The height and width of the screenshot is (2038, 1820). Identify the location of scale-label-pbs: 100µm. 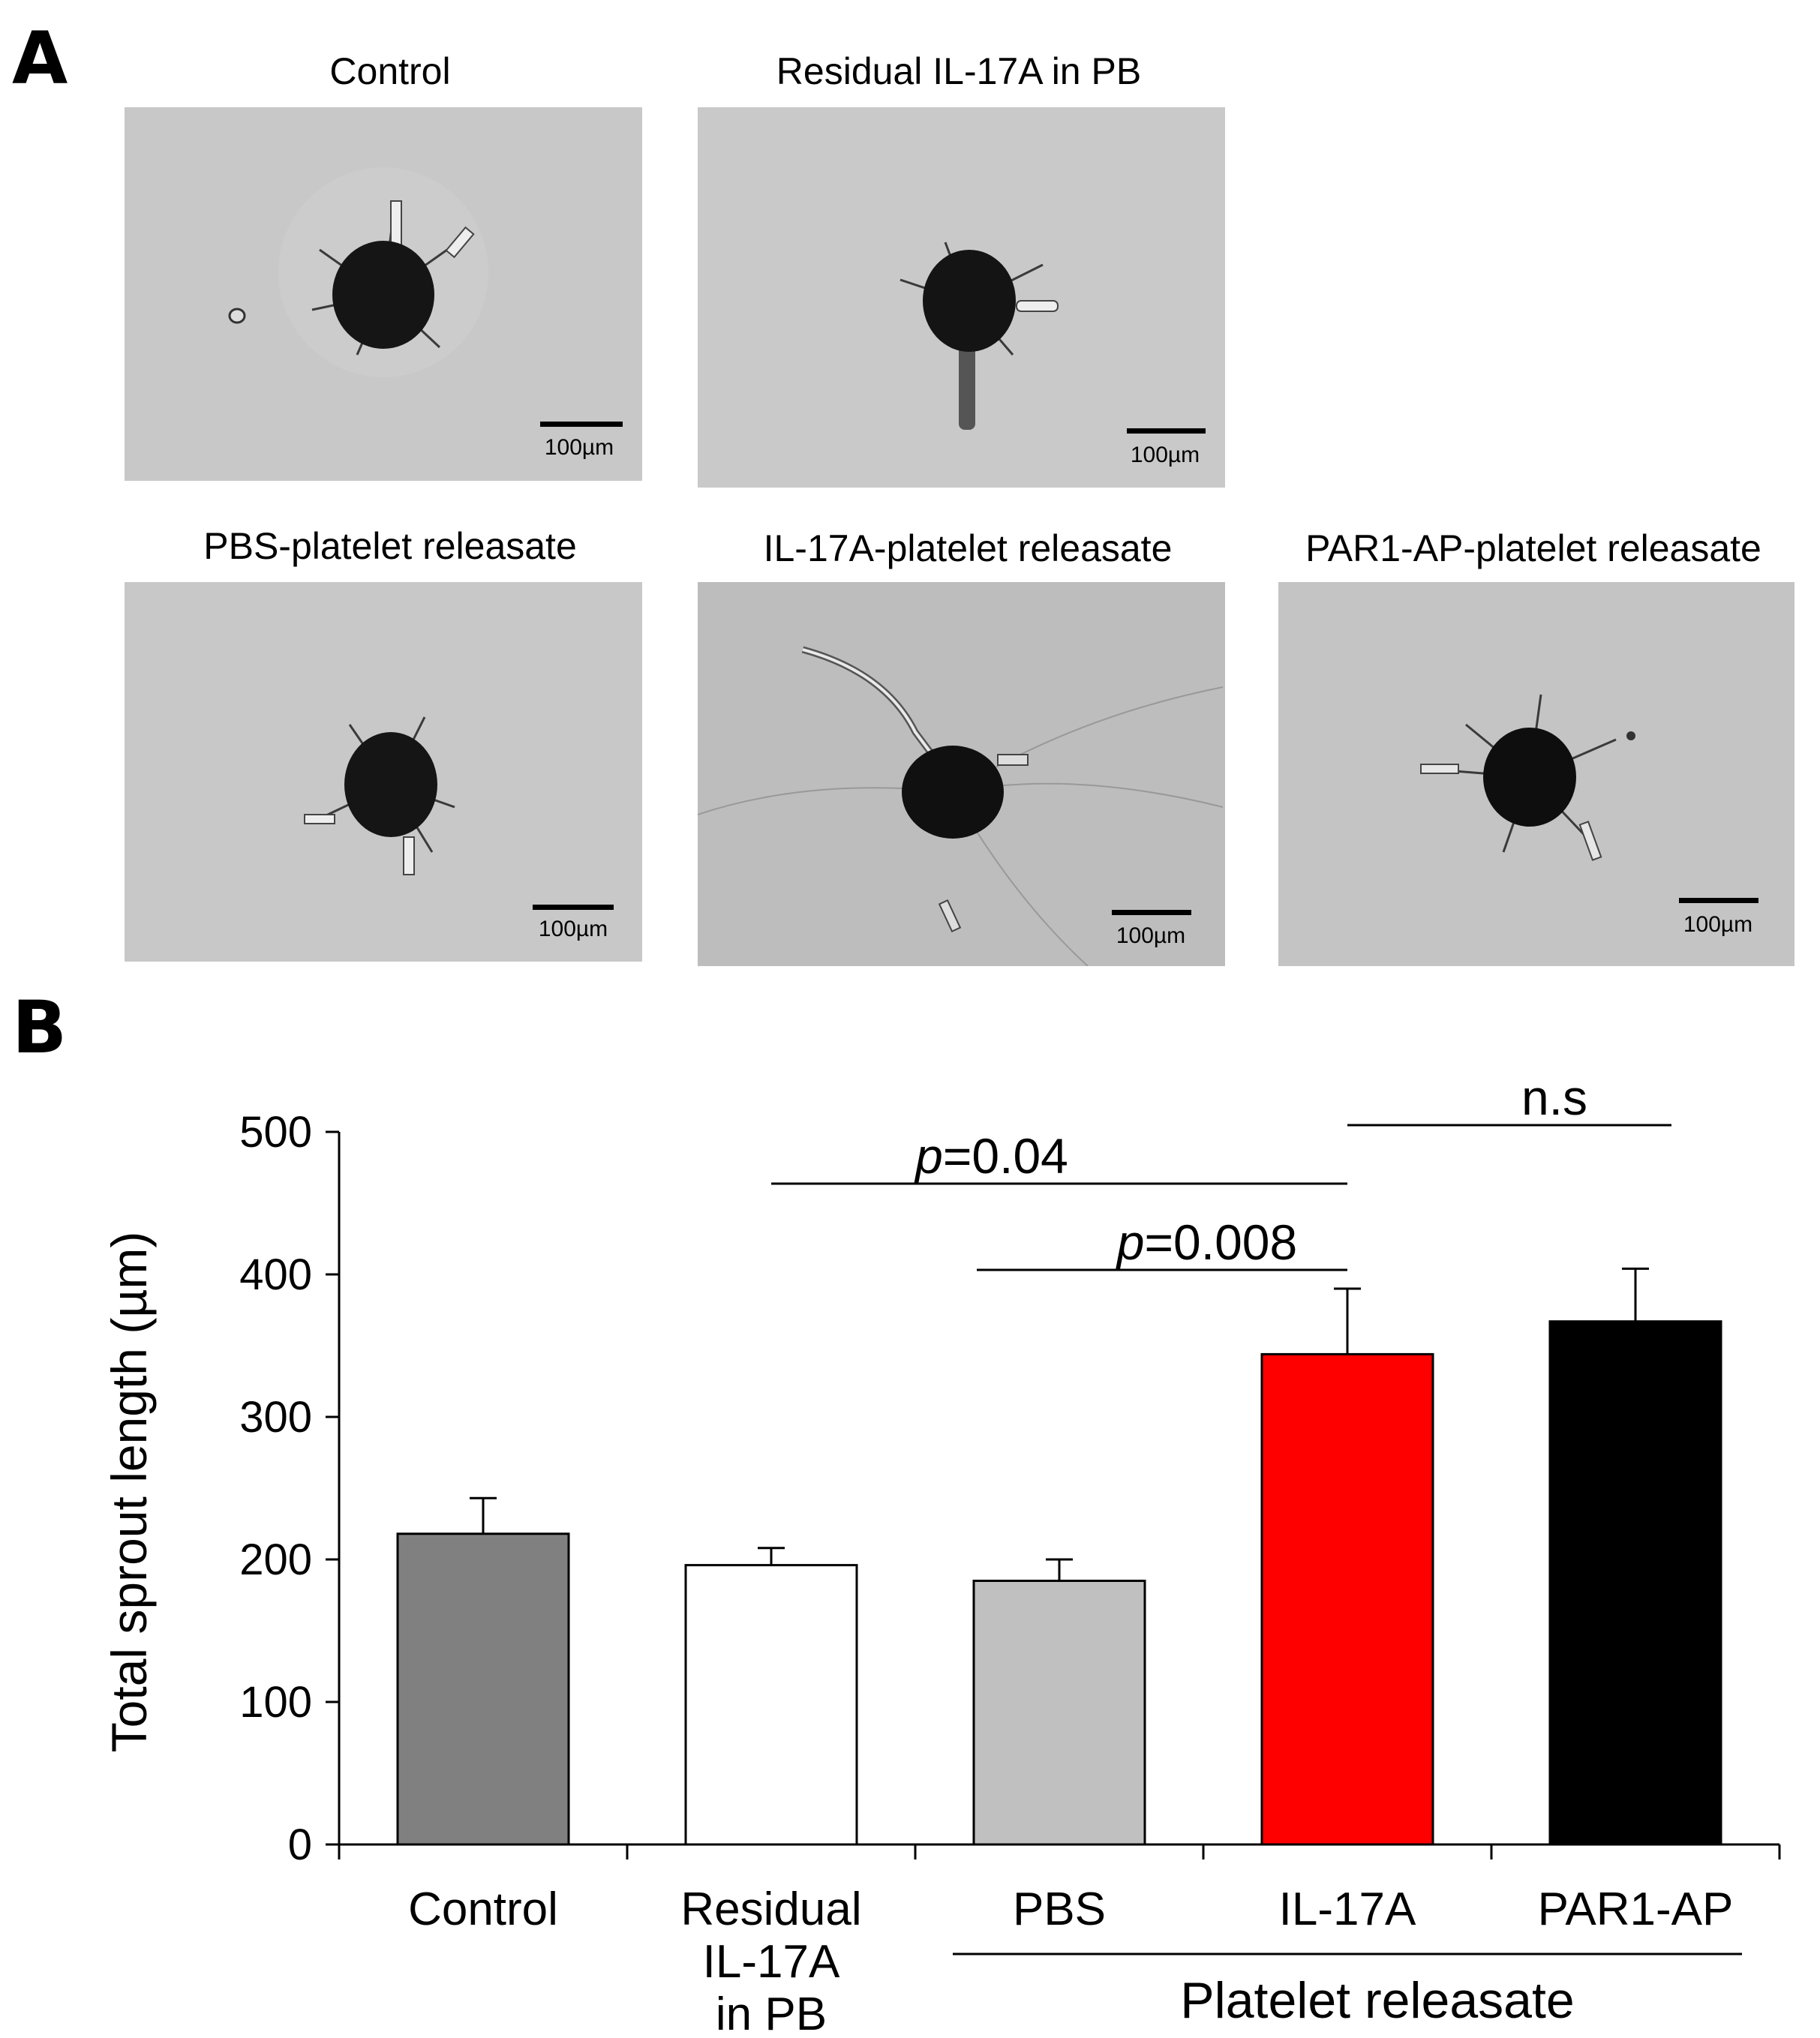
(573, 929).